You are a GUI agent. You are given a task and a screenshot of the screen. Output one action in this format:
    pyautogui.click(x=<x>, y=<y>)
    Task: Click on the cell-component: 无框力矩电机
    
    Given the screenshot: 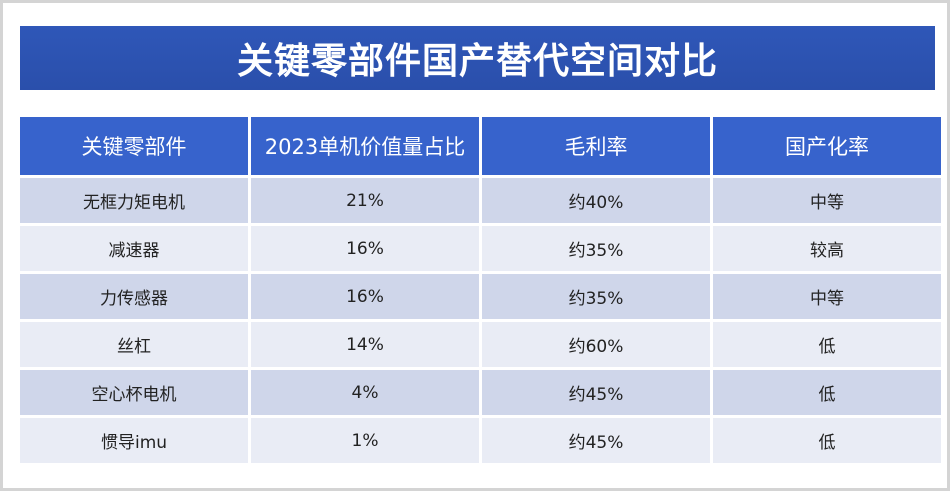 What is the action you would take?
    pyautogui.click(x=134, y=200)
    